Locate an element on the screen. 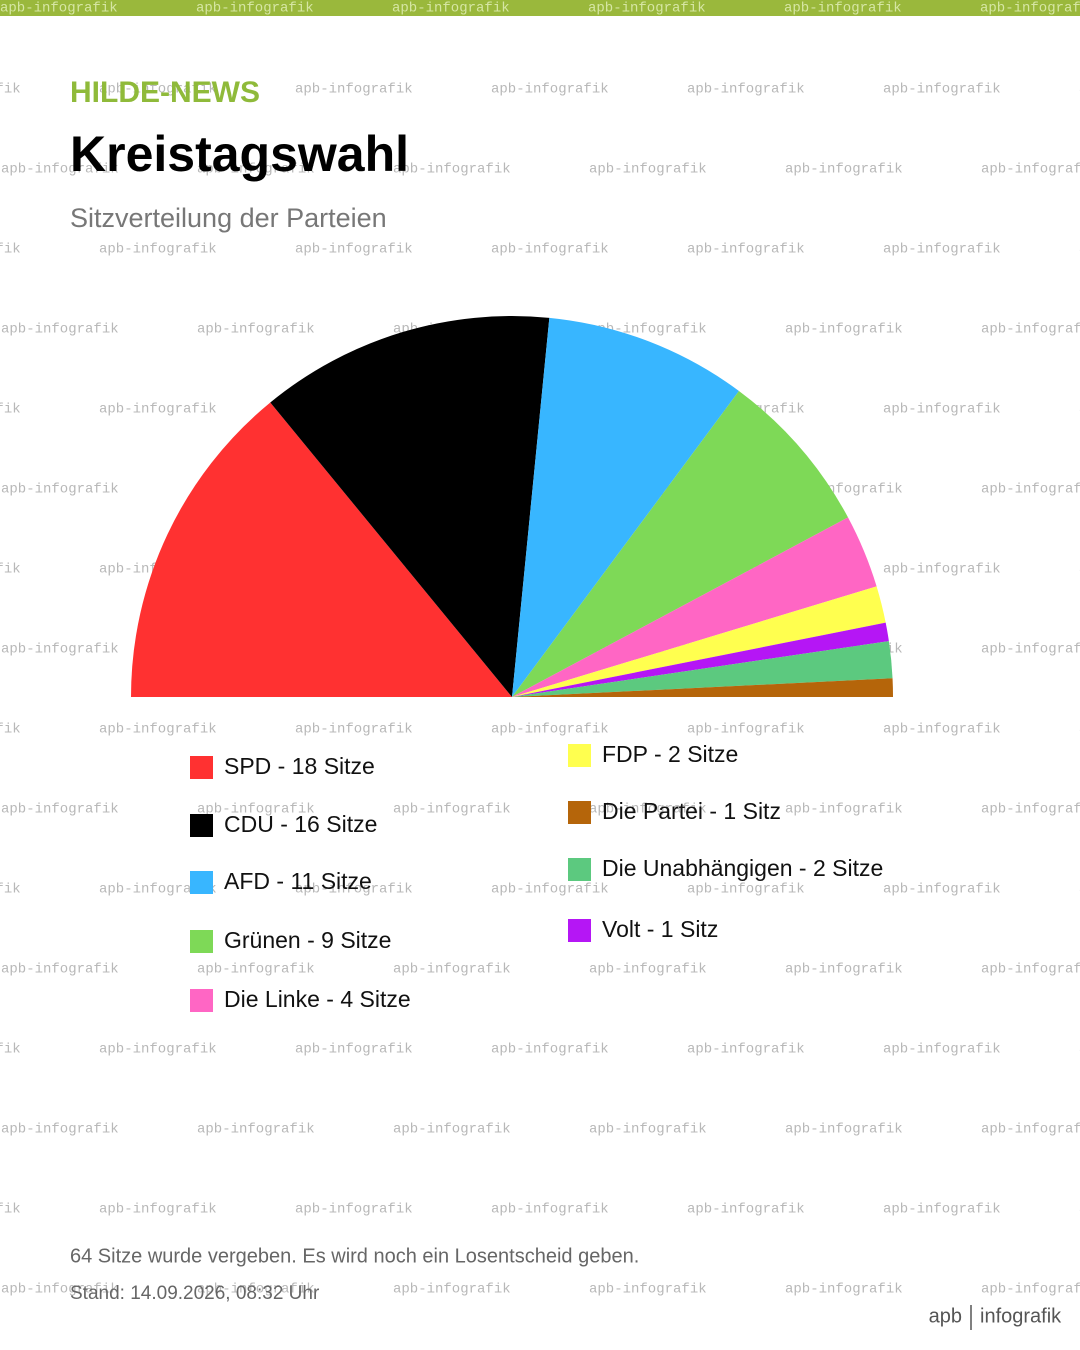 Image resolution: width=1080 pixels, height=1350 pixels. timestamp: Stand: 14.09.2026, 08:32 Uhr is located at coordinates (195, 1293).